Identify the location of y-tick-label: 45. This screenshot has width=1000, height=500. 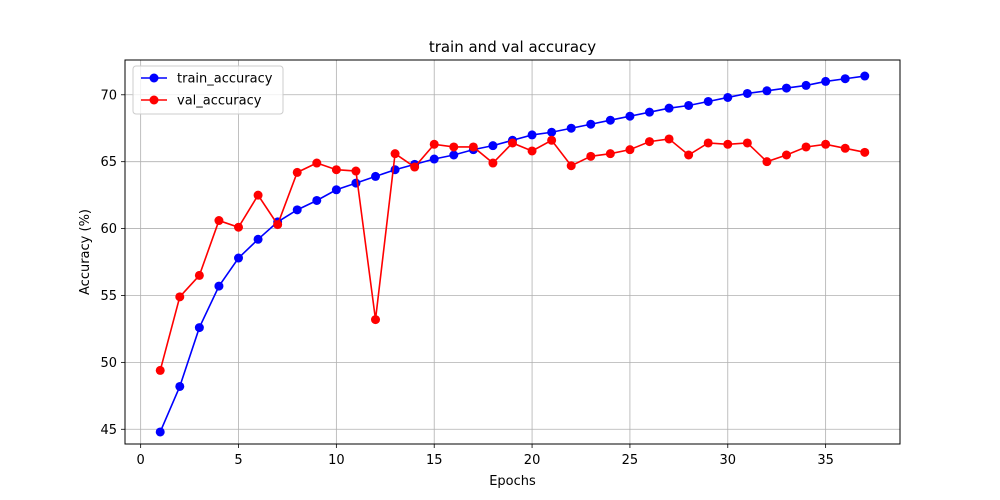
(108, 430).